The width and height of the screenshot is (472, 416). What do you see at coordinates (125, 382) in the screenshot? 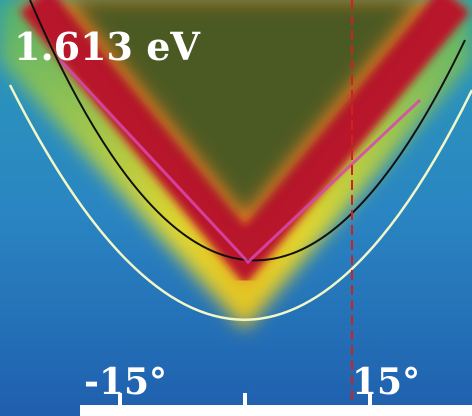
I see `angle-label: -15°` at bounding box center [125, 382].